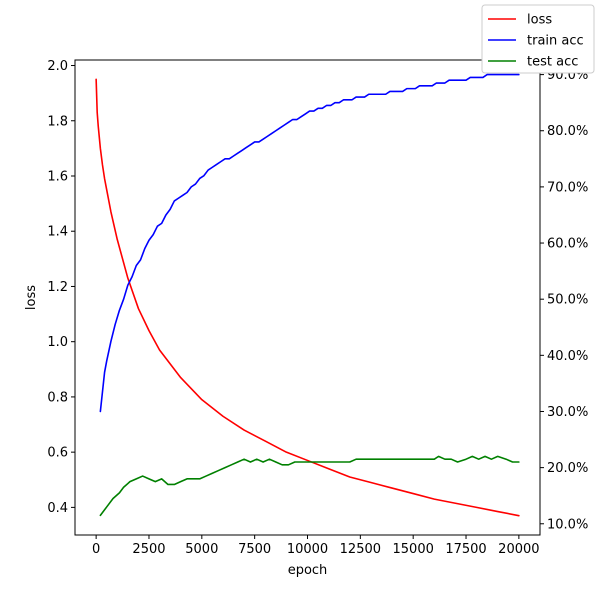  I want to click on x-axis: 0 2500 5000 7500 10000 12500 15000 17500 20000, so click(316, 546).